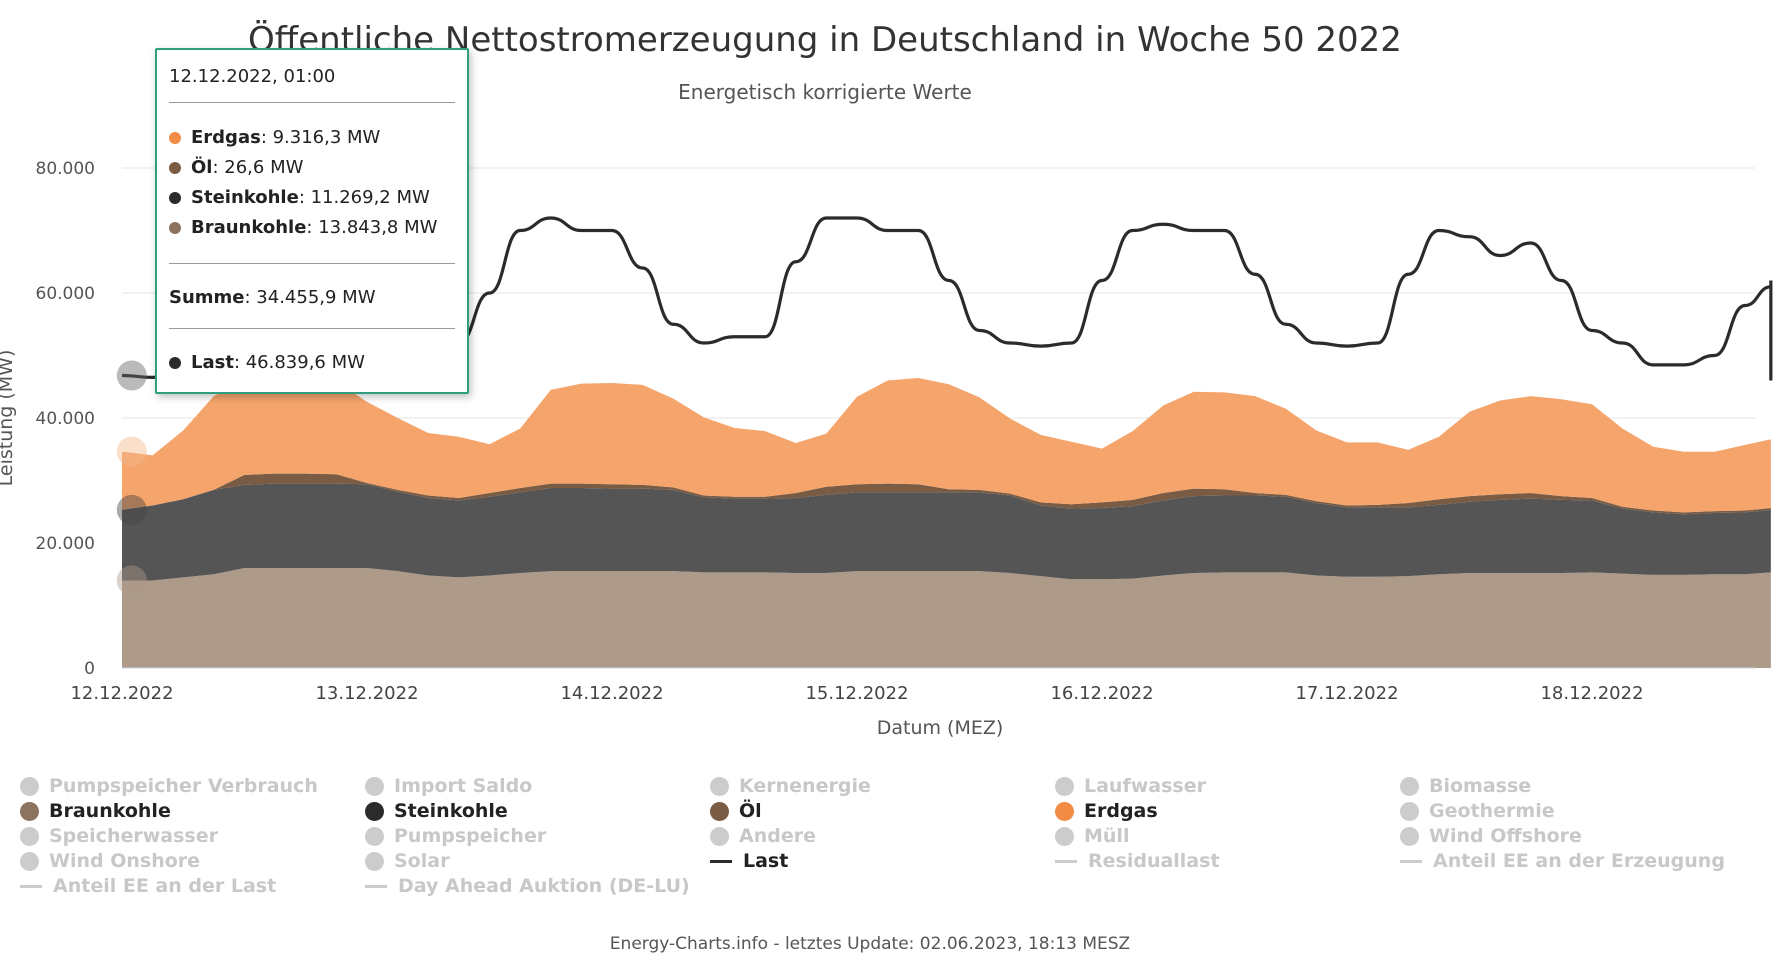 Image resolution: width=1773 pixels, height=958 pixels. Describe the element at coordinates (299, 197) in the screenshot. I see `tooltip-row-steinkohle: Steinkohle : 11.269,2 MW` at that location.